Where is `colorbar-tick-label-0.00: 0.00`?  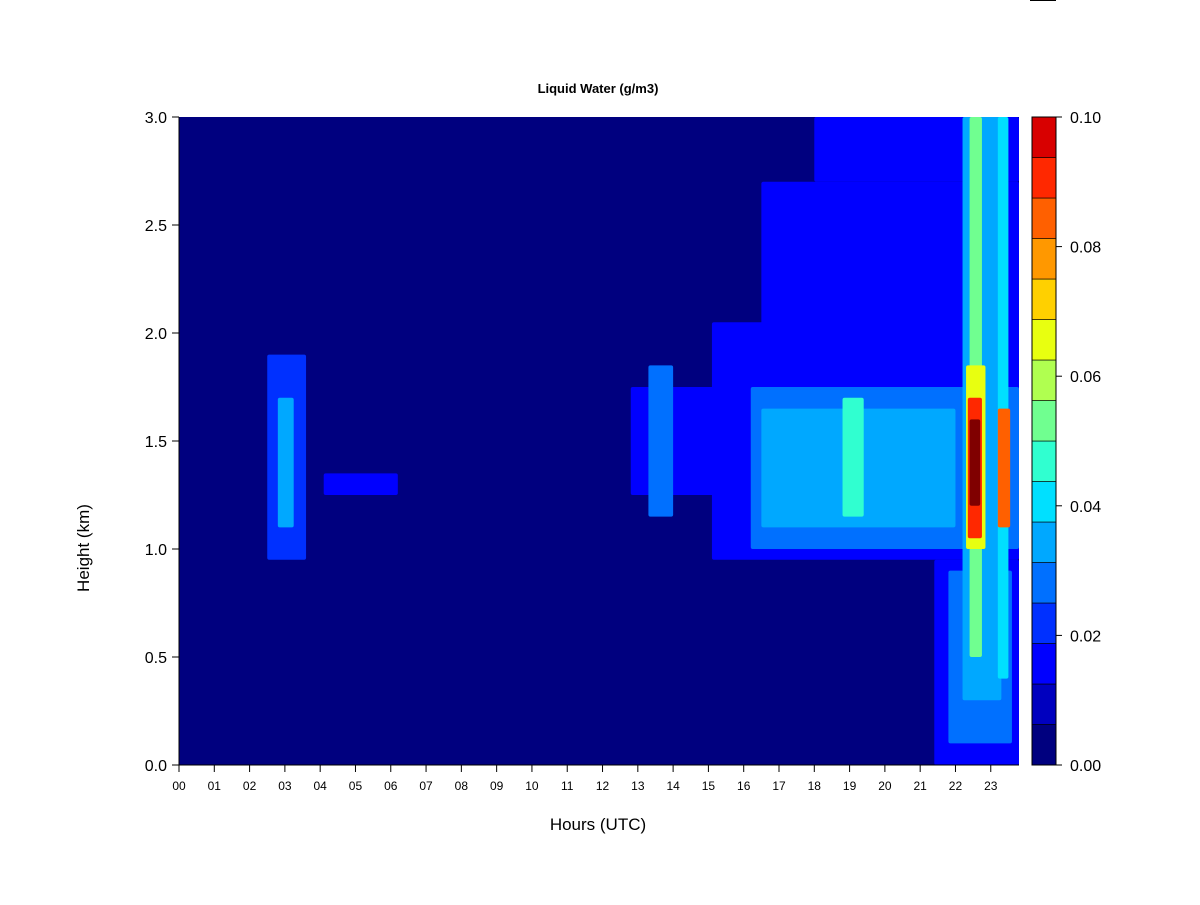 colorbar-tick-label-0.00: 0.00 is located at coordinates (1085, 766).